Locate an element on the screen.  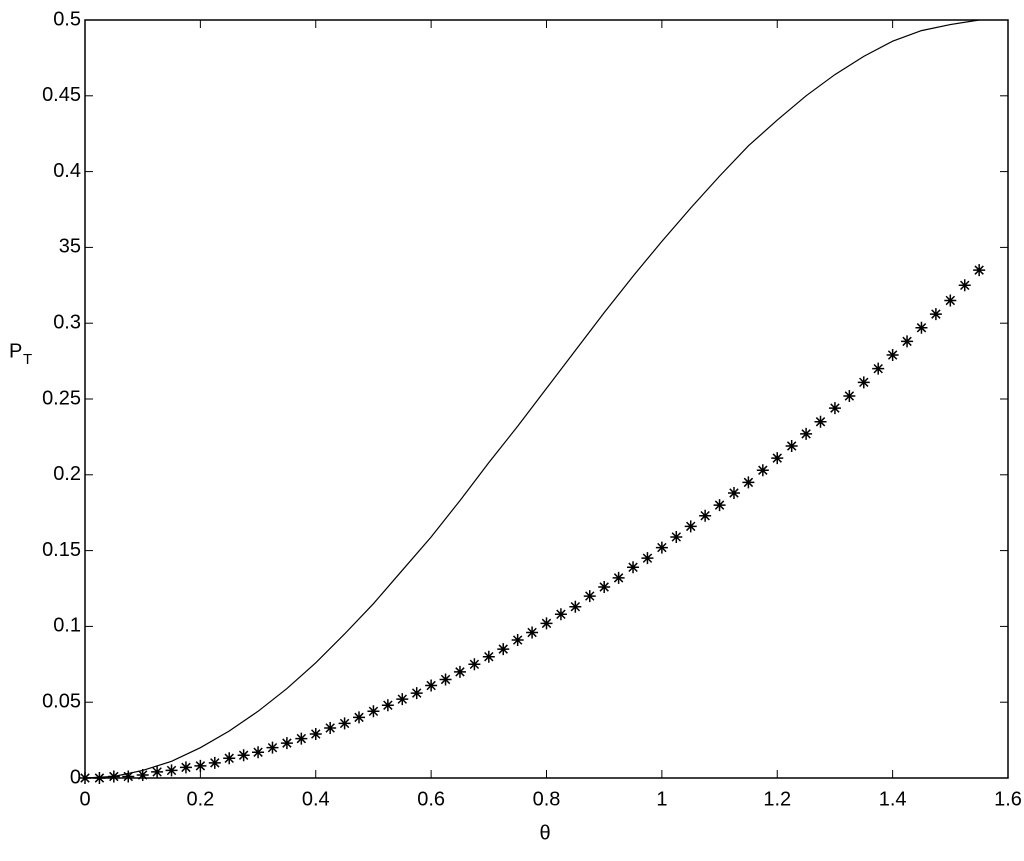
x-tick-label: 0.8 is located at coordinates (547, 799).